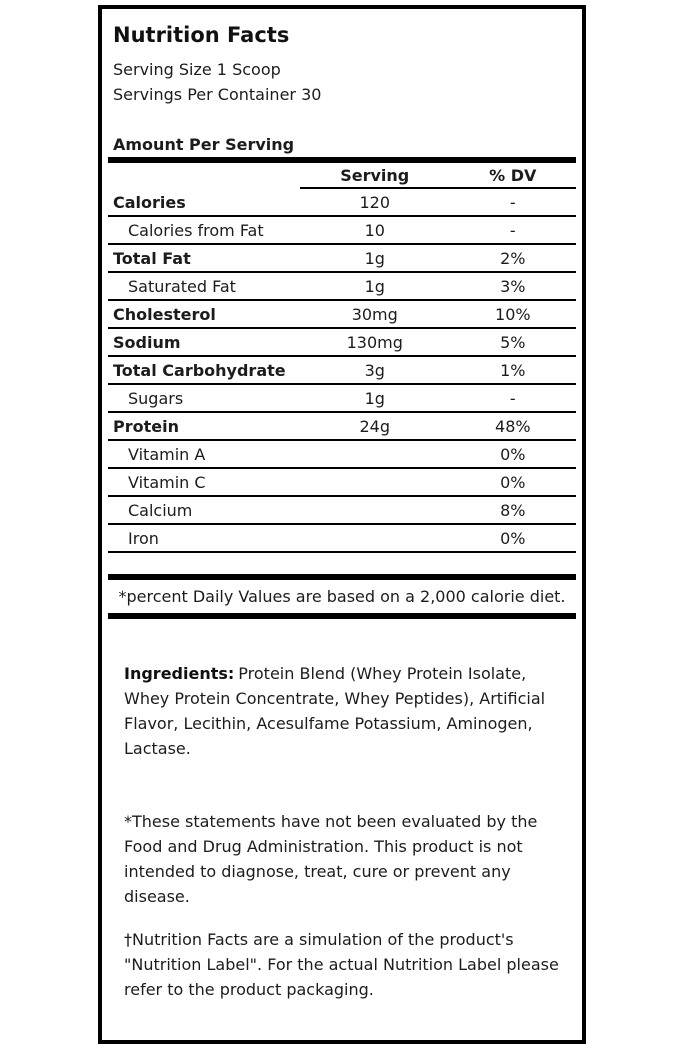 This screenshot has height=1052, width=685. I want to click on column-header-serving: Serving, so click(374, 176).